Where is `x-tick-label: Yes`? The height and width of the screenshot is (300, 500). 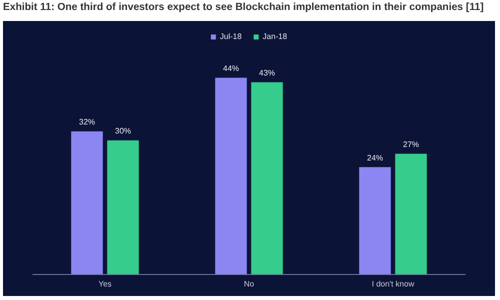
x-tick-label: Yes is located at coordinates (105, 283).